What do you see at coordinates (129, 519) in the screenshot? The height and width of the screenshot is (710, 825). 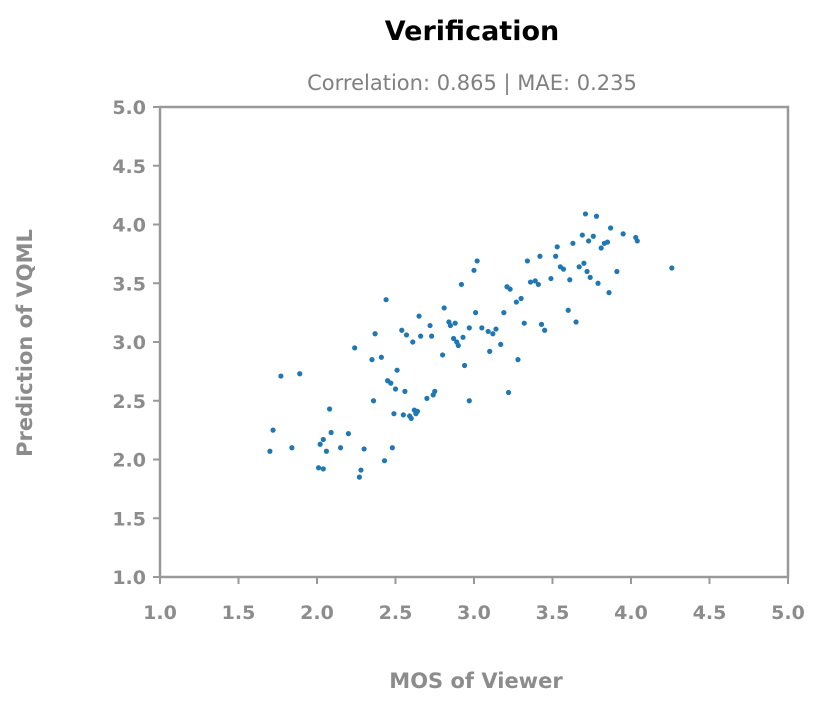 I see `y-tick-label: 1.5` at bounding box center [129, 519].